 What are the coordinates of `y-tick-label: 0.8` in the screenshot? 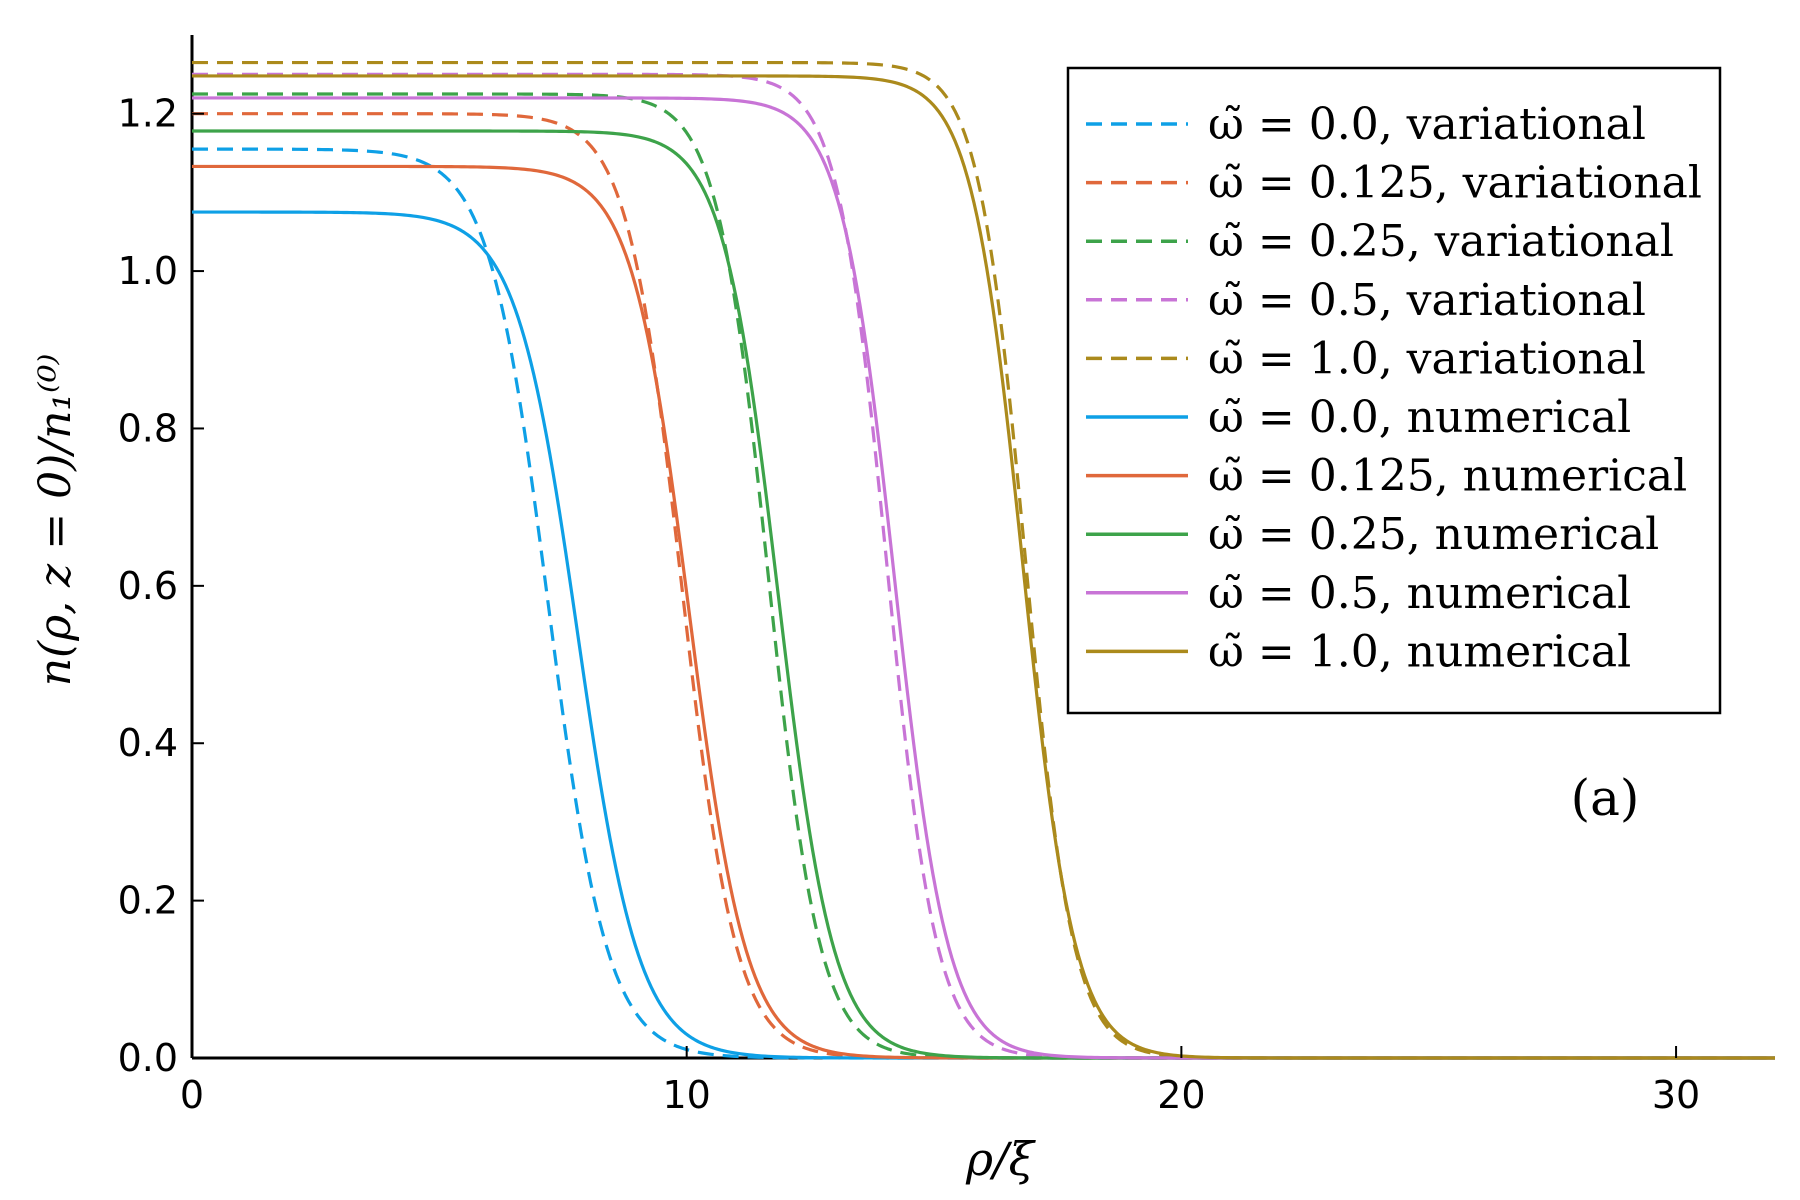 It's located at (148, 428).